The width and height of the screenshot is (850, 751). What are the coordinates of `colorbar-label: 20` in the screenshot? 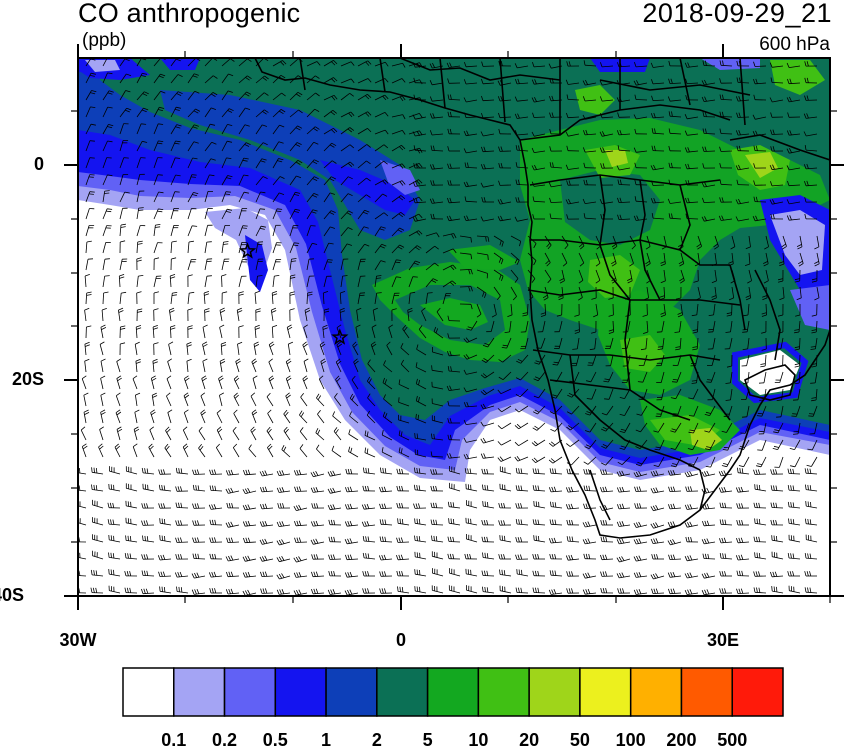 It's located at (529, 740).